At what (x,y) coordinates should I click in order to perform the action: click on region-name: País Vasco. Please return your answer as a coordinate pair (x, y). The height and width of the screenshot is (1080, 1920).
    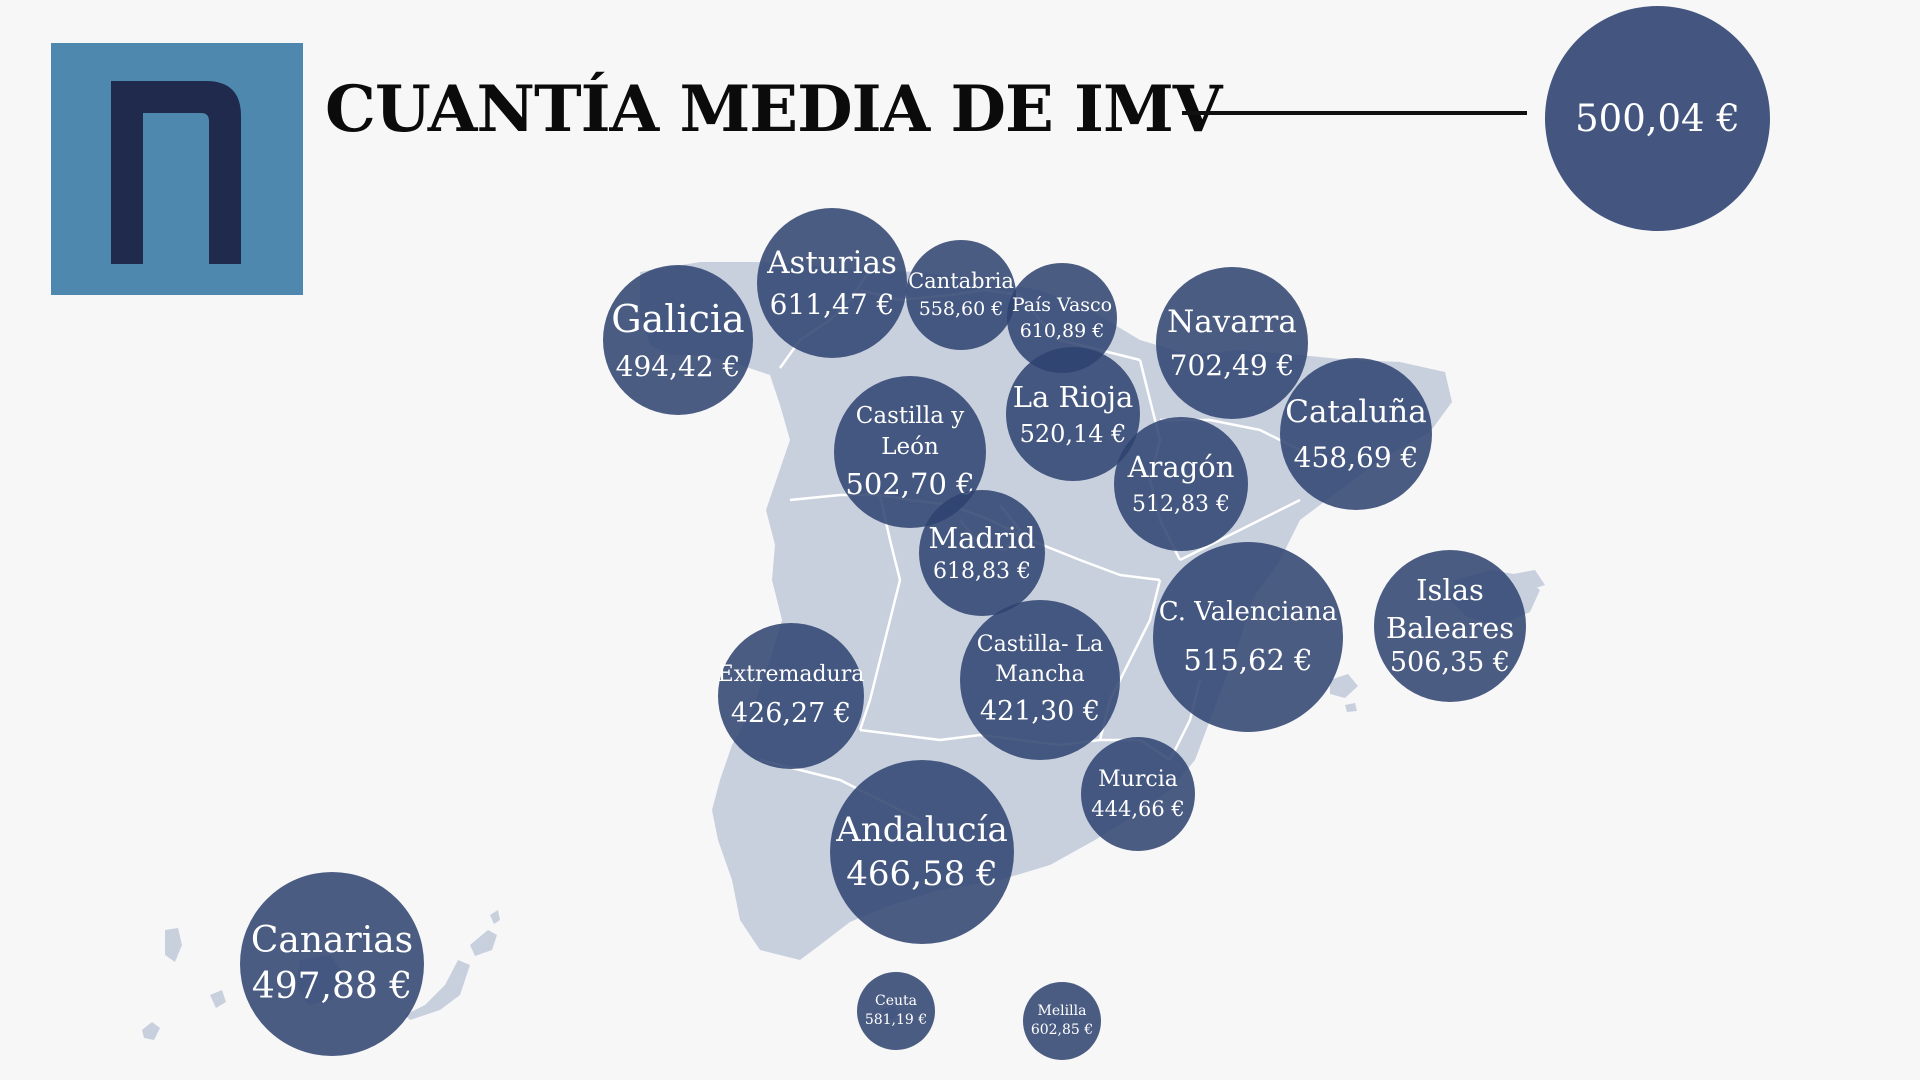
    Looking at the image, I should click on (1062, 304).